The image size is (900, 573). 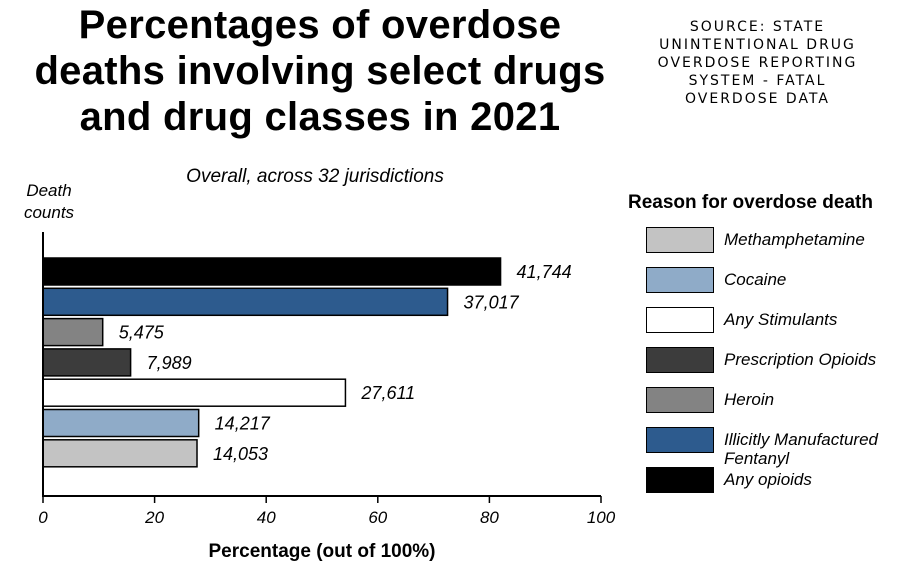 I want to click on bar-any-stimulants, so click(x=194, y=392).